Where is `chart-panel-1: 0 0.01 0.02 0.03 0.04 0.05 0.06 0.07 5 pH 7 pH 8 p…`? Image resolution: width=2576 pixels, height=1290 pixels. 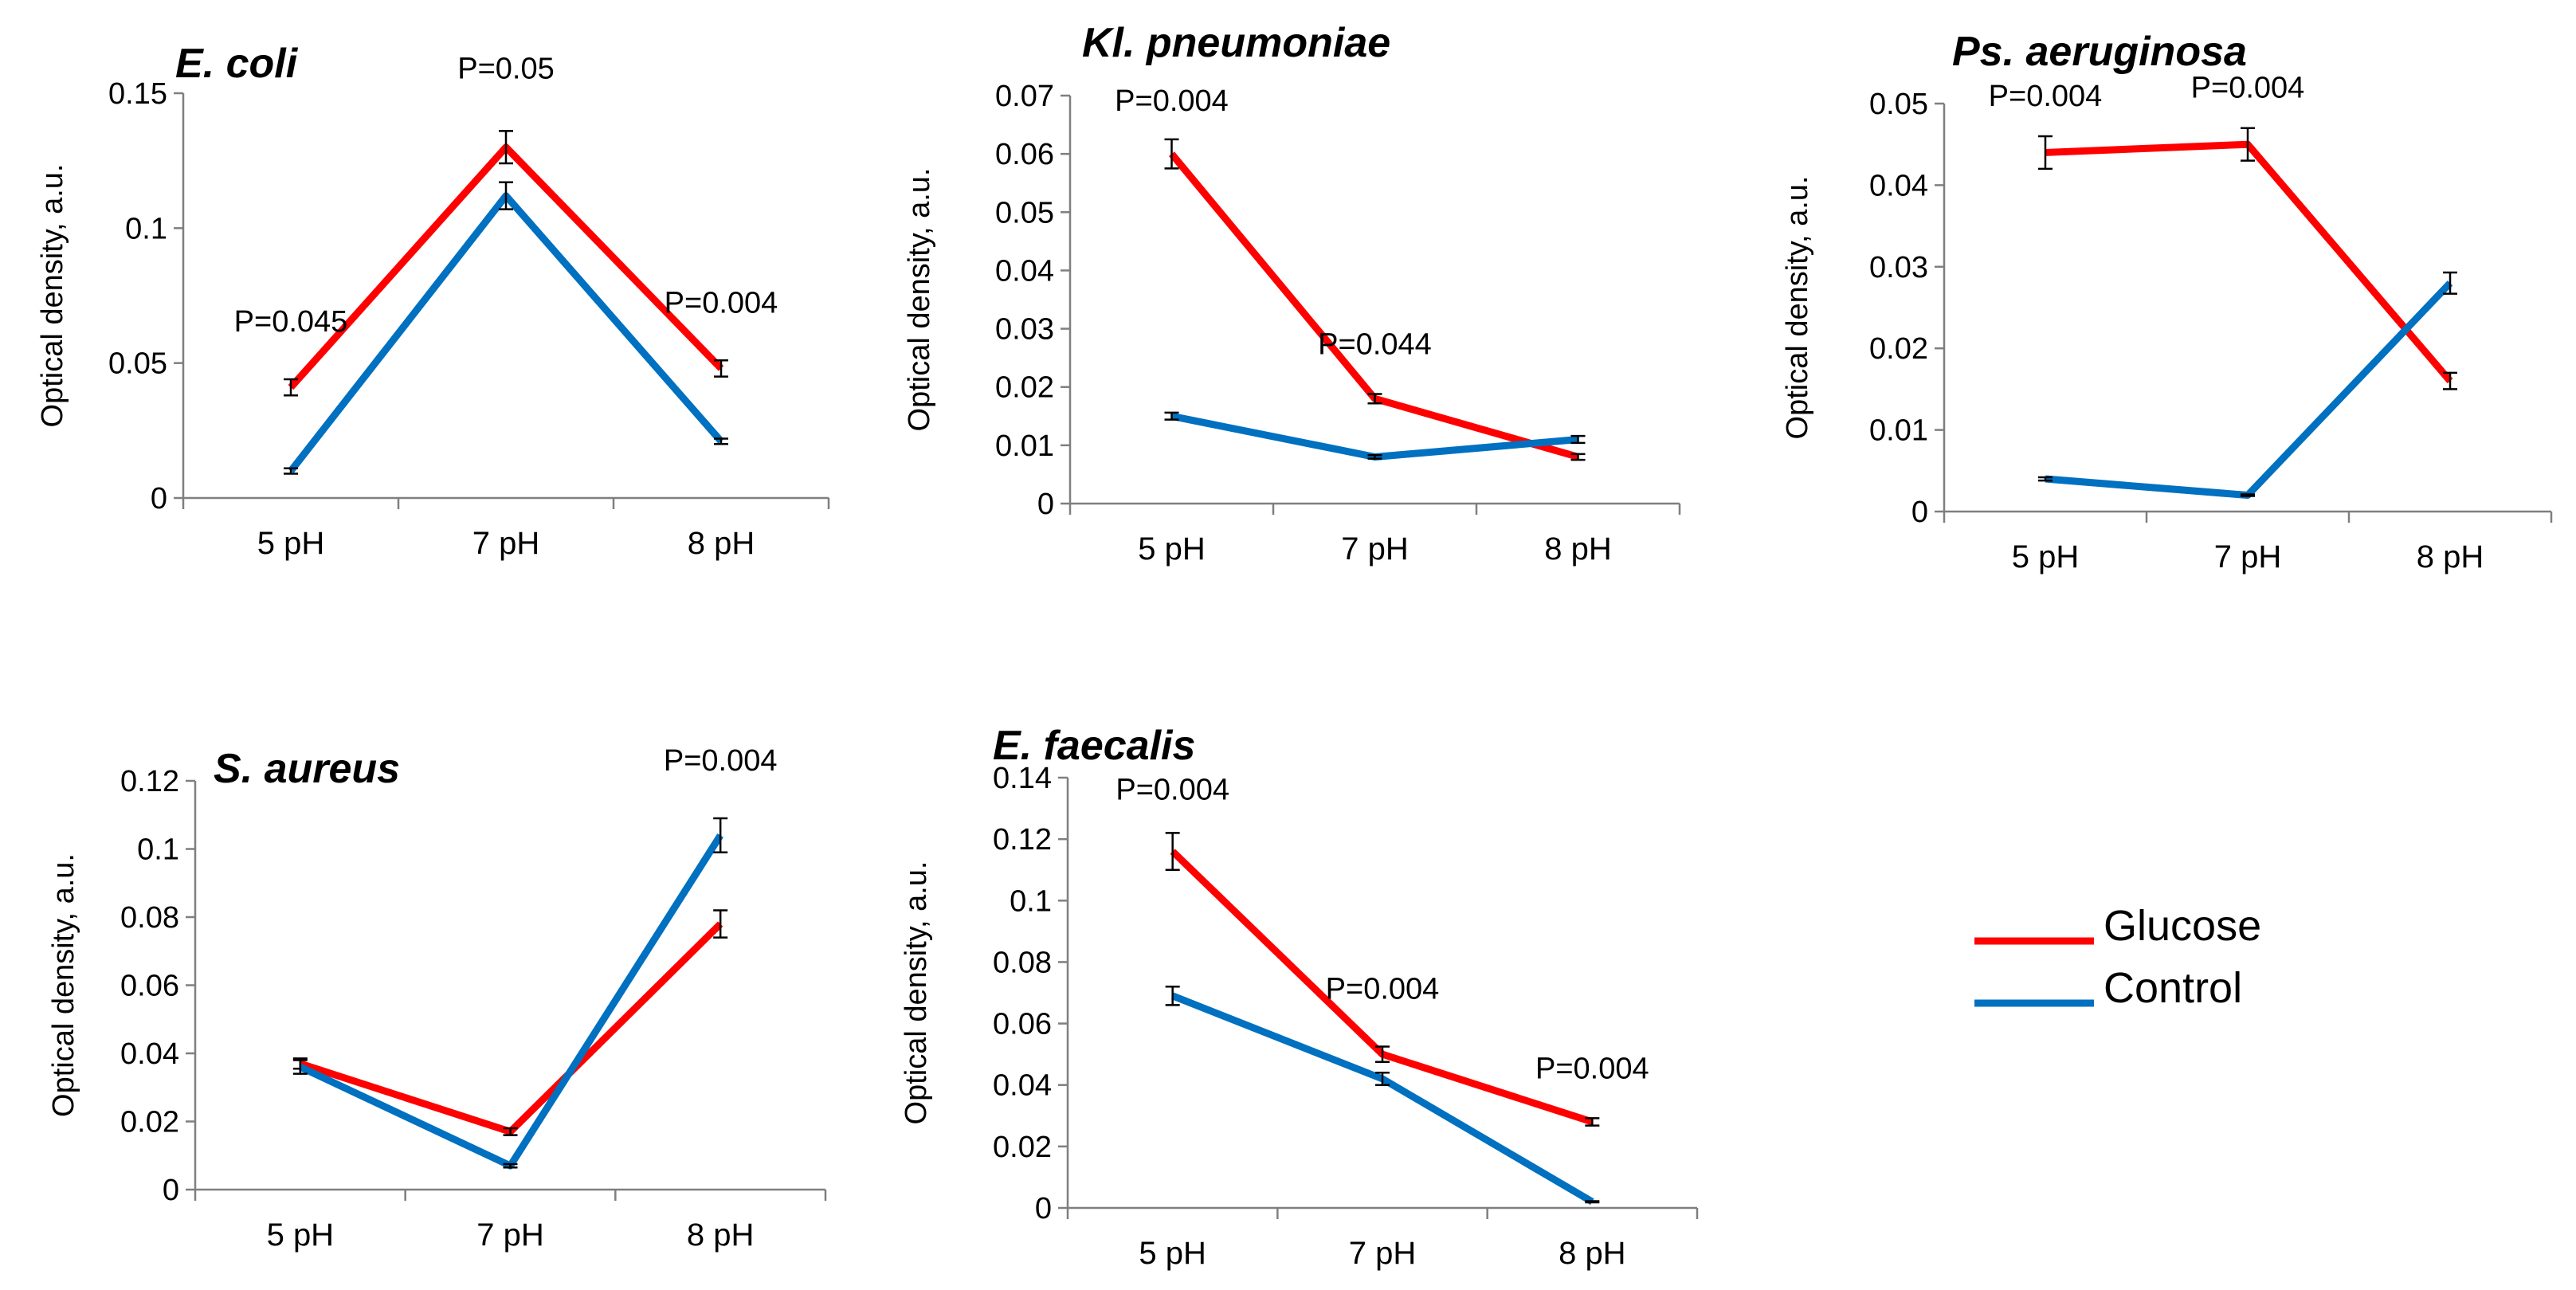 chart-panel-1: 0 0.01 0.02 0.03 0.04 0.05 0.06 0.07 5 pH 7 pH 8 p… is located at coordinates (1292, 293).